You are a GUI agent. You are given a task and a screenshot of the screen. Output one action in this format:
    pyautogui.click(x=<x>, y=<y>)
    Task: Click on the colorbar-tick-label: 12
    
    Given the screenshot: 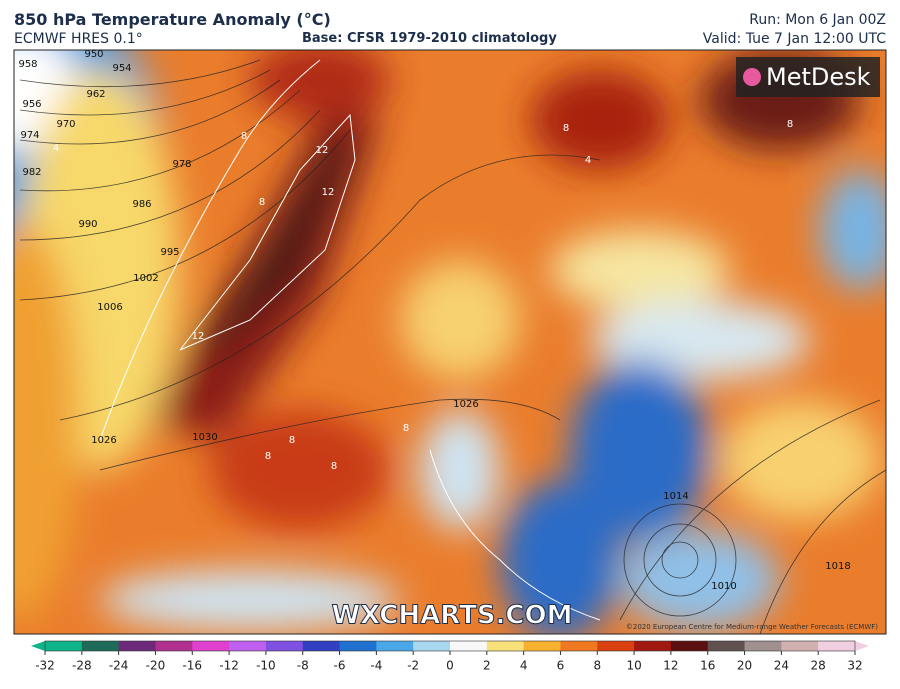 What is the action you would take?
    pyautogui.click(x=670, y=666)
    